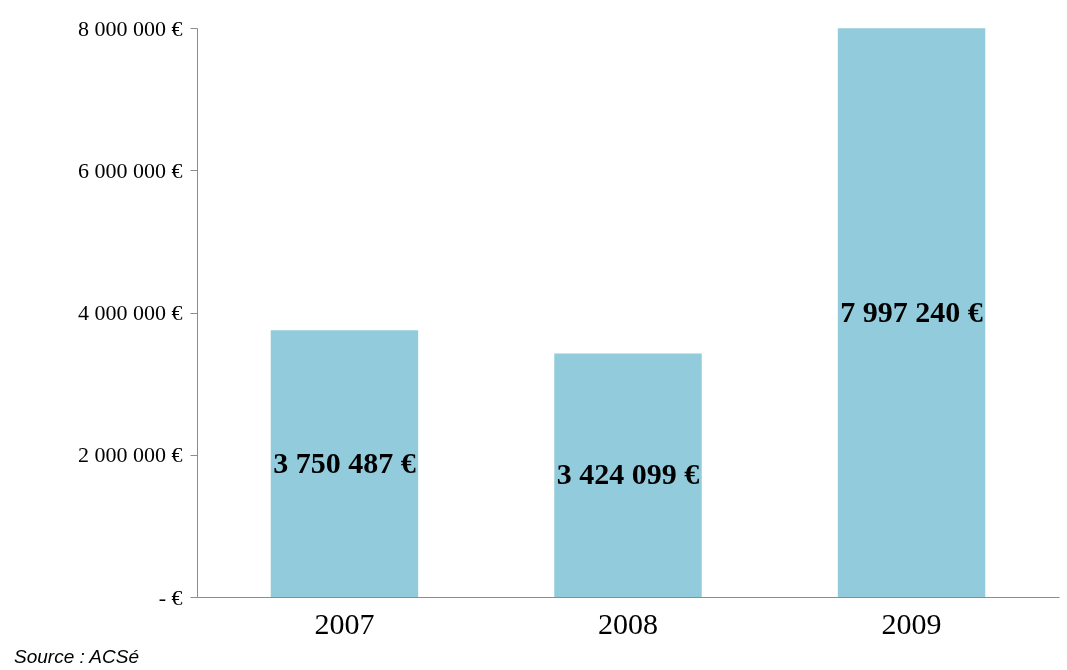 This screenshot has width=1067, height=670. What do you see at coordinates (911, 623) in the screenshot?
I see `x-tick-label: 2009` at bounding box center [911, 623].